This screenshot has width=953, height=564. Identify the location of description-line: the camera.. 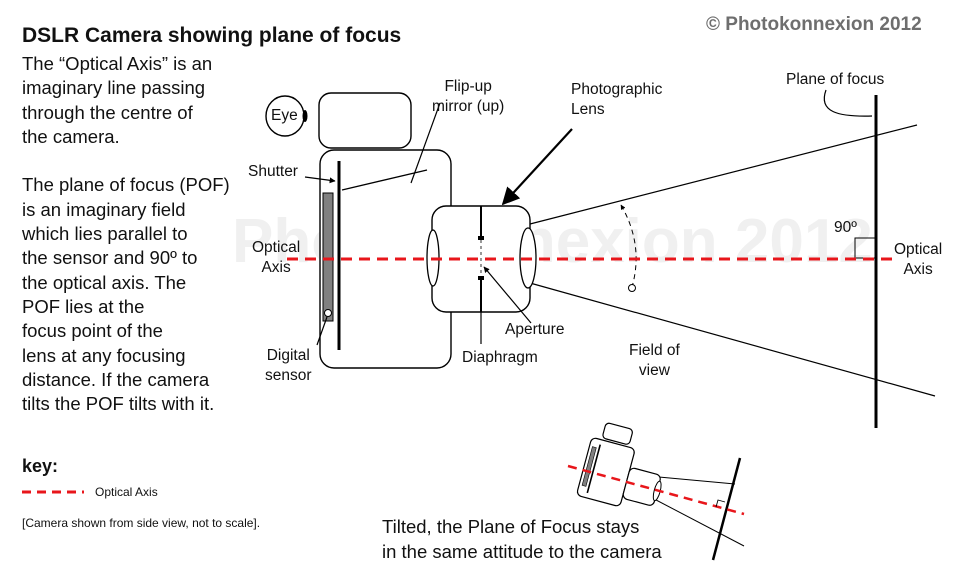
(71, 136).